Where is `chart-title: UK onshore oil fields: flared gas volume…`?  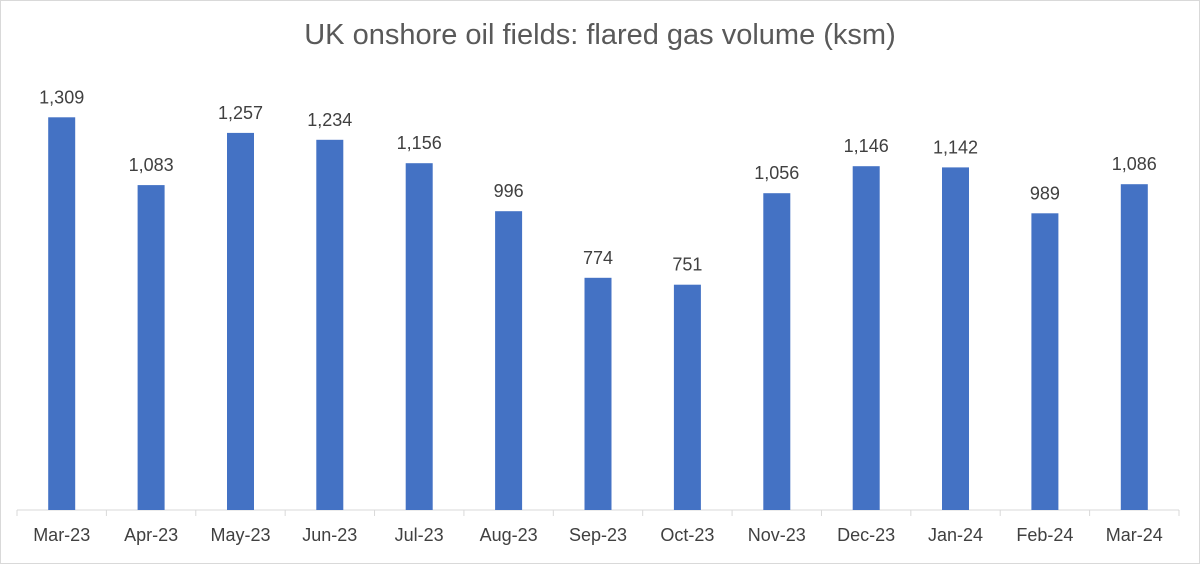 chart-title: UK onshore oil fields: flared gas volume… is located at coordinates (600, 35).